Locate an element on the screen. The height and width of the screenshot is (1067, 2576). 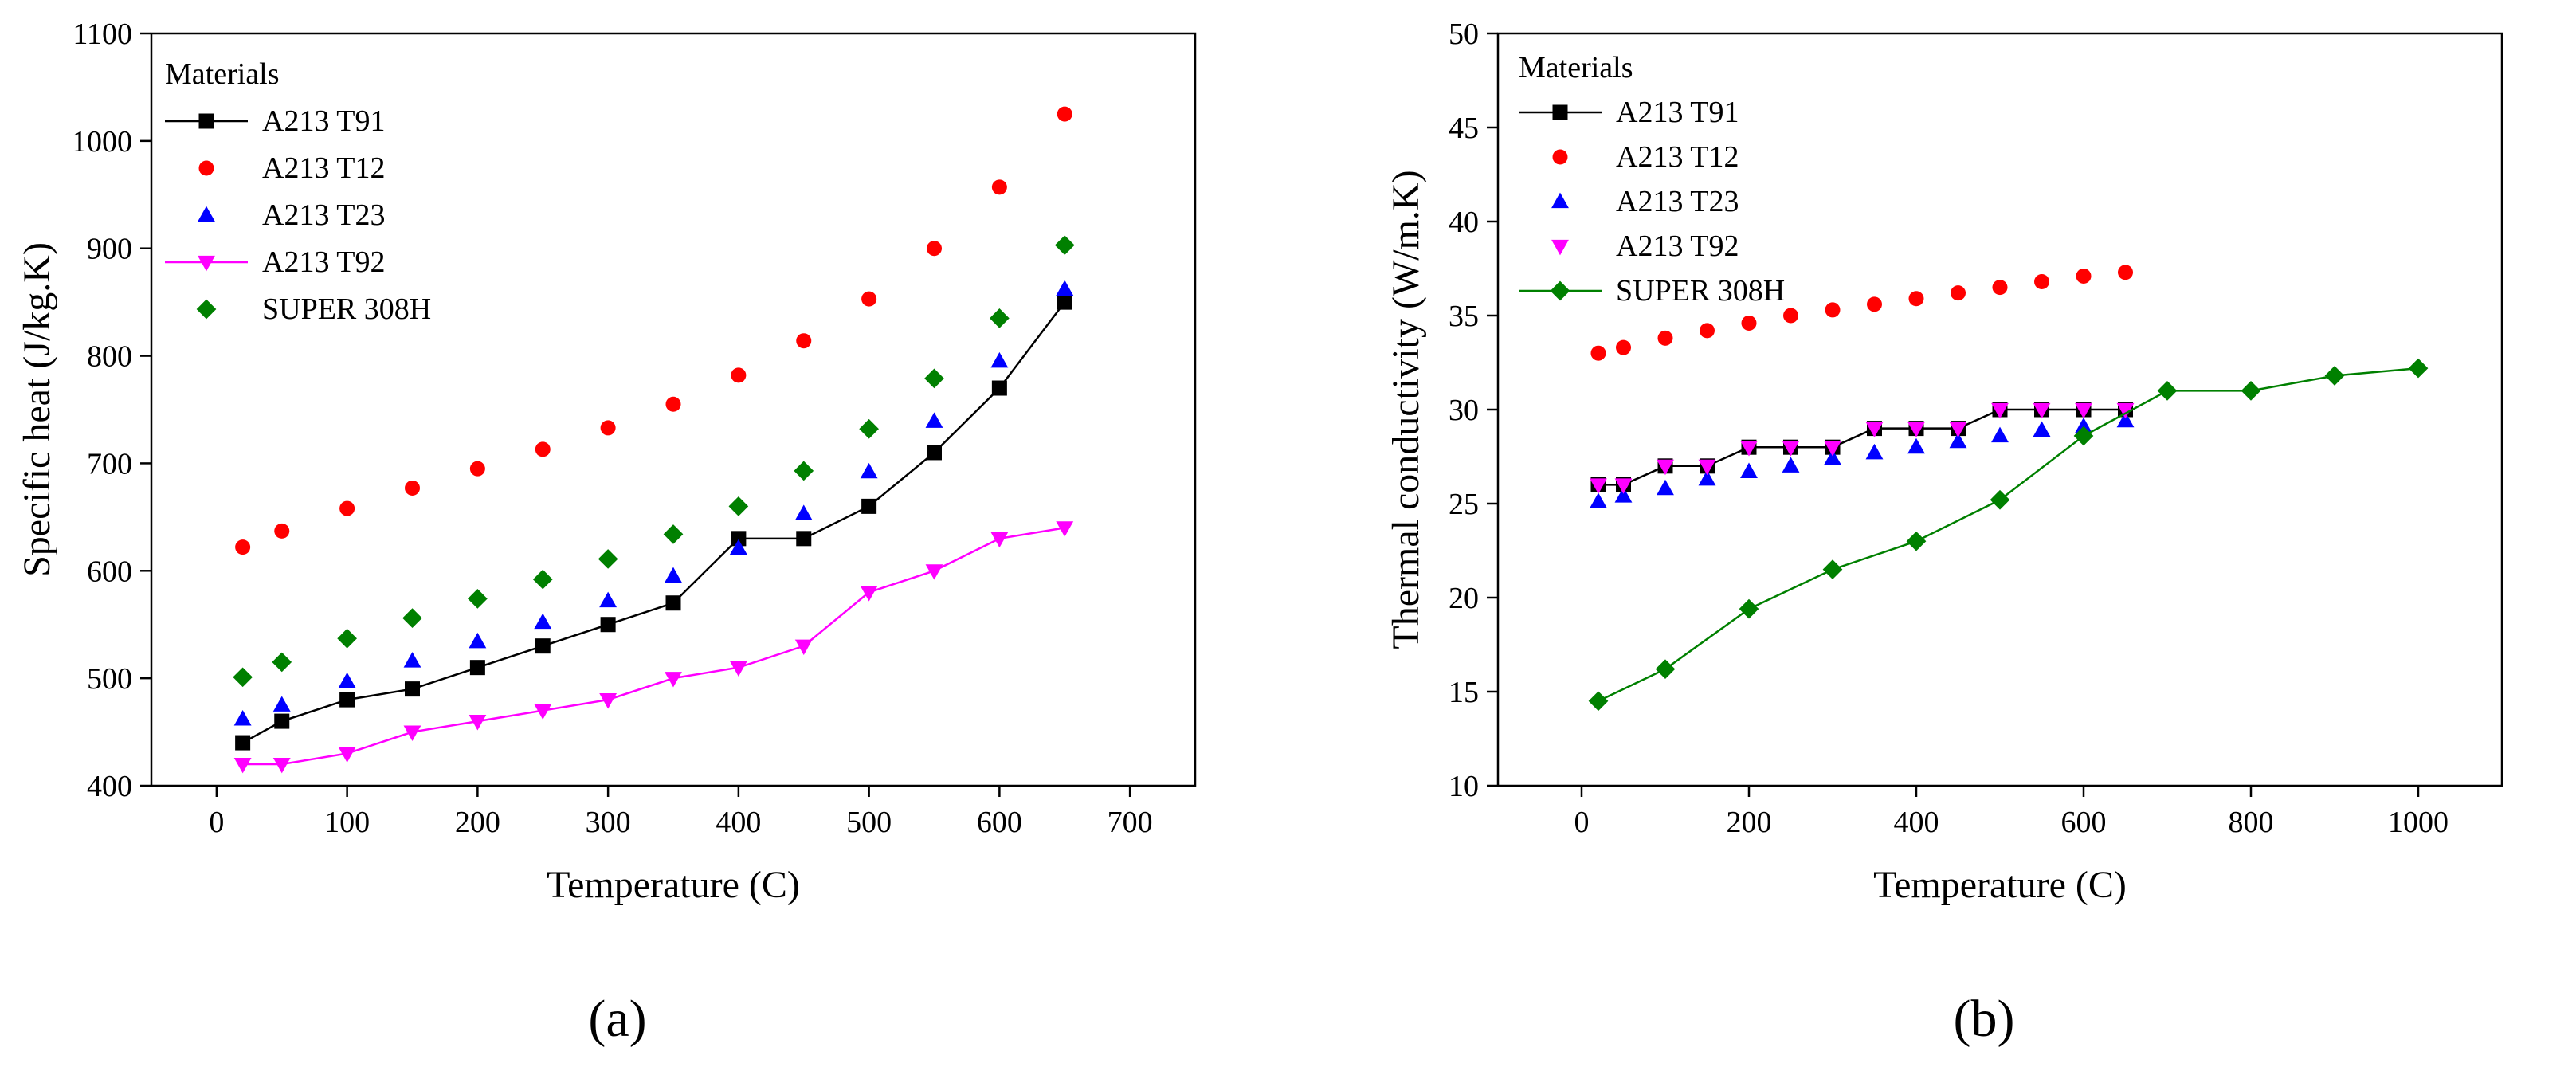
y-tick-label: 800 is located at coordinates (110, 357).